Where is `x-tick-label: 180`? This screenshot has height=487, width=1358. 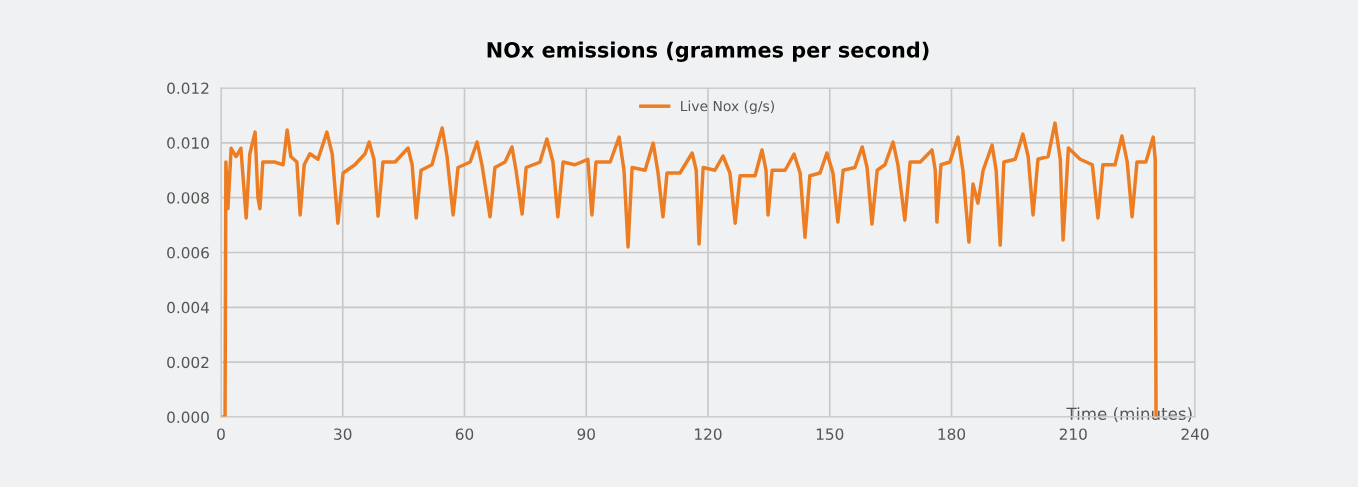 x-tick-label: 180 is located at coordinates (952, 434).